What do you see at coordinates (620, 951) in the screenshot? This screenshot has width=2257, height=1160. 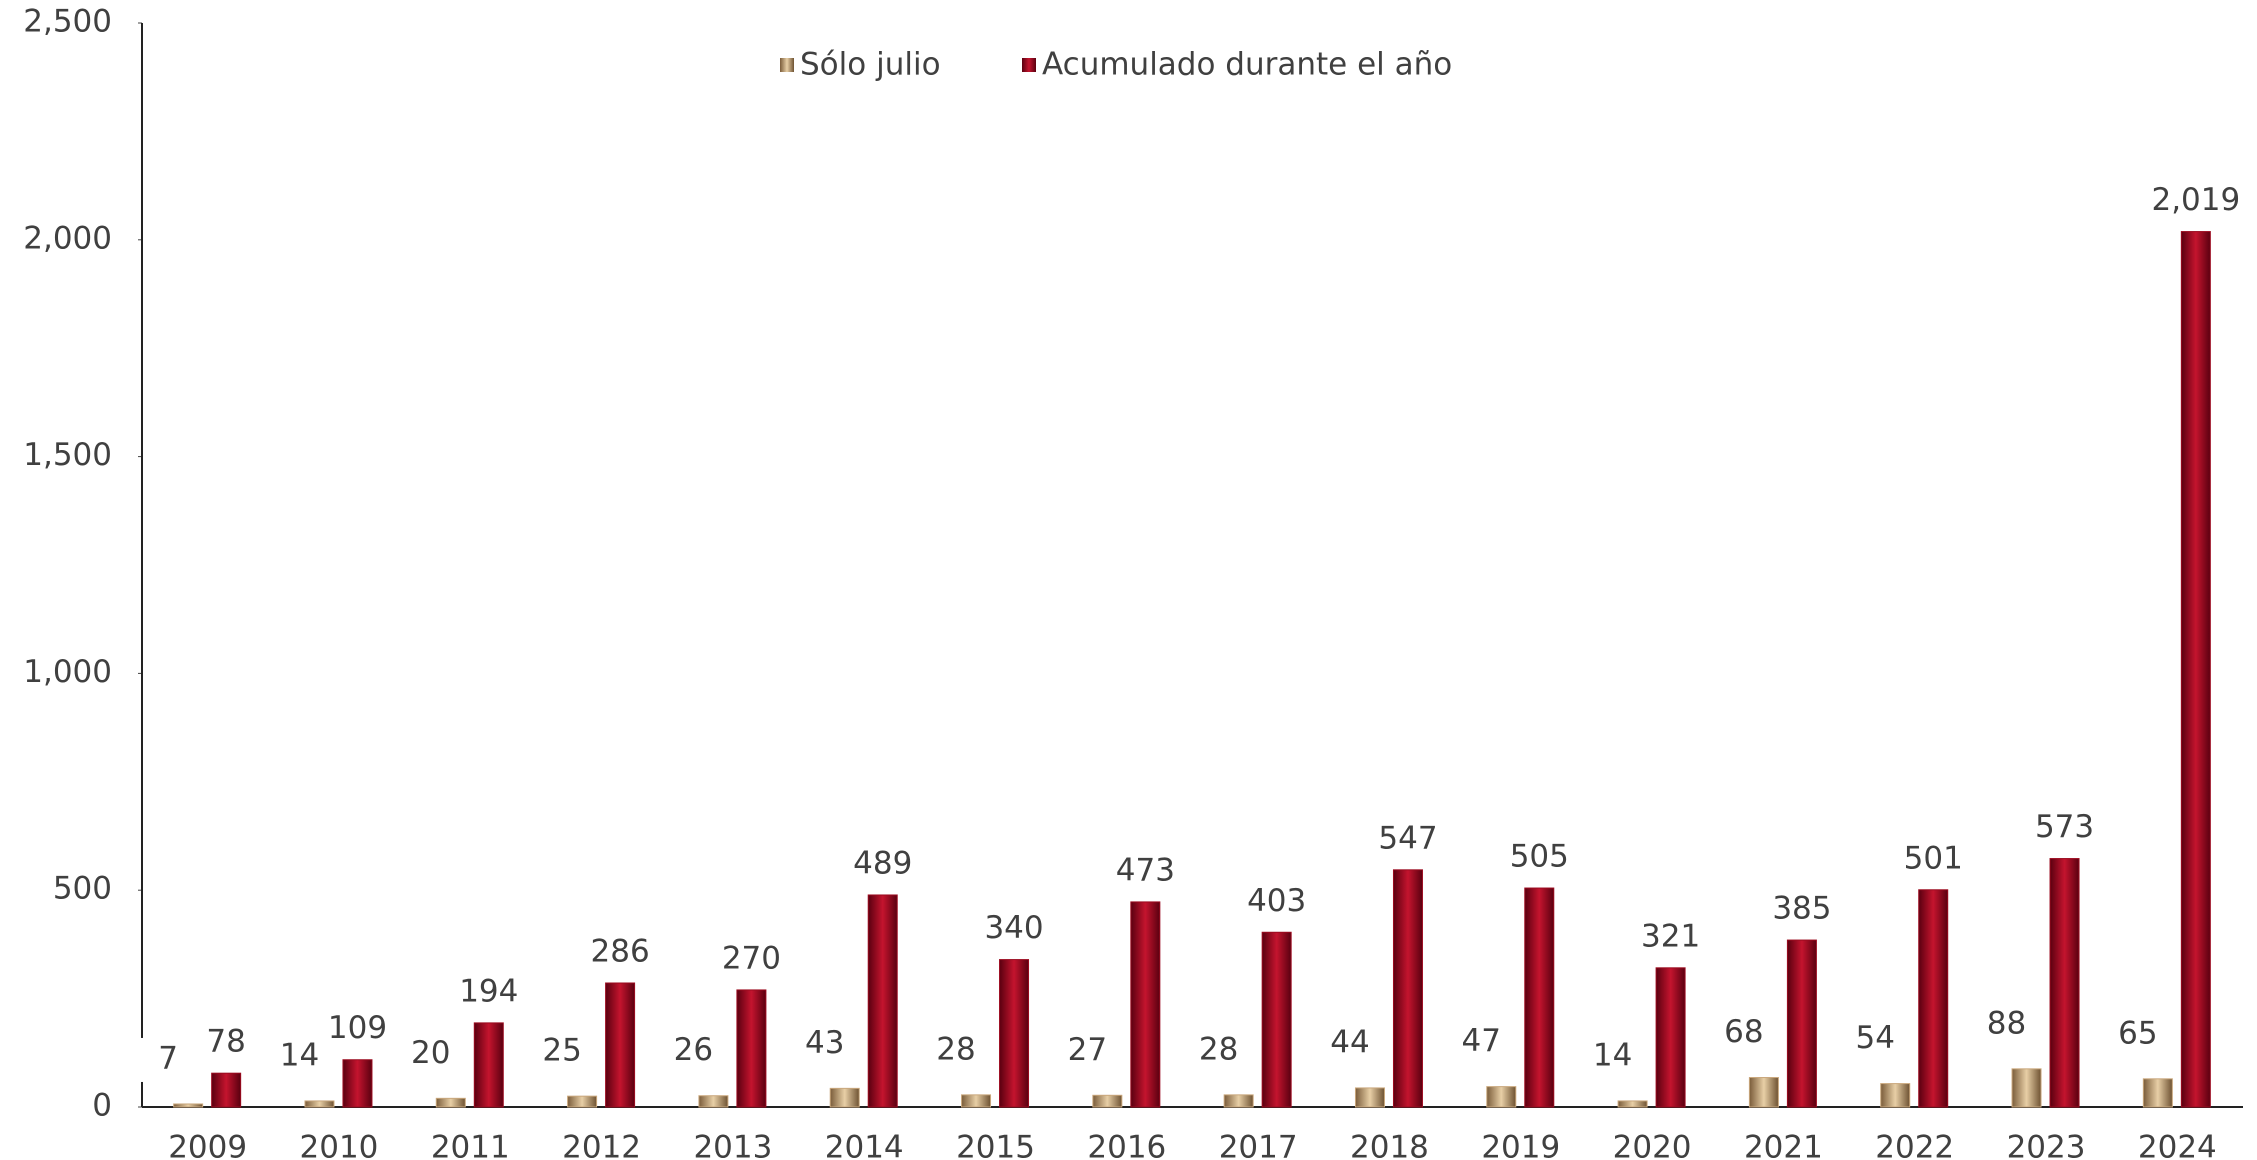 I see `data-label: 286` at bounding box center [620, 951].